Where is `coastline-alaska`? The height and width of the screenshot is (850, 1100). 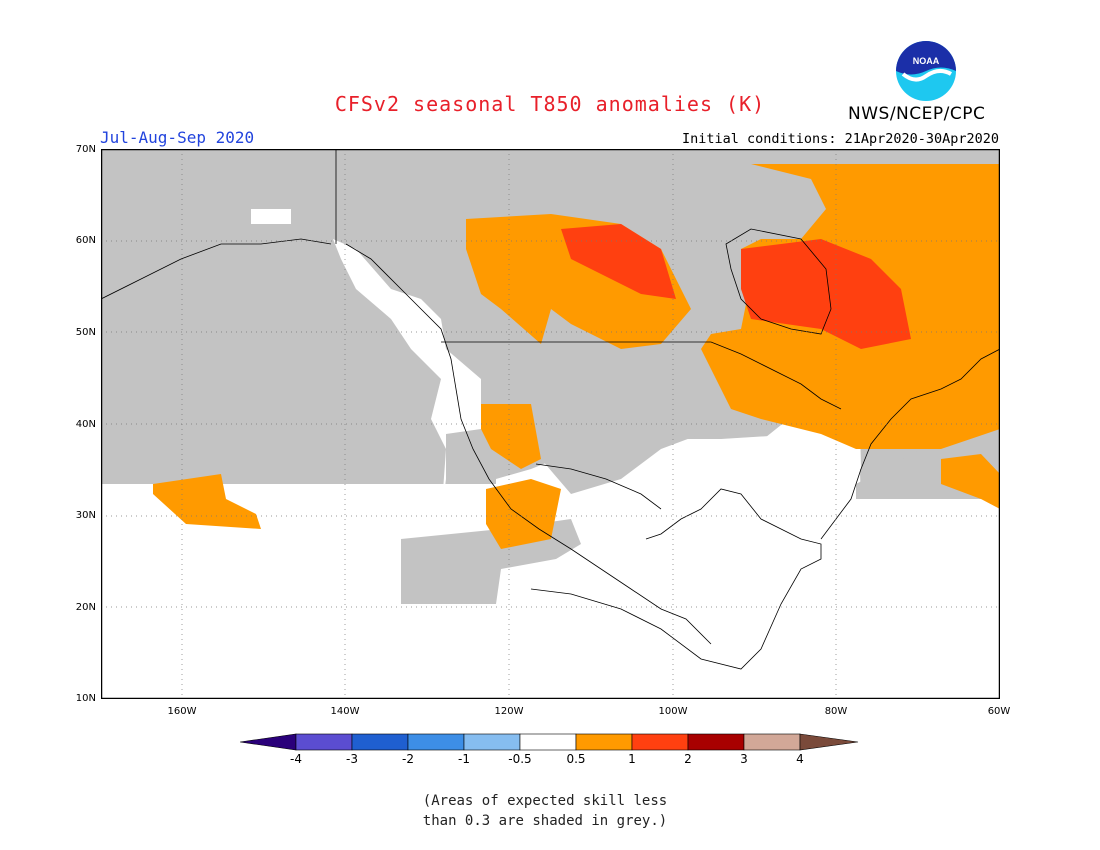
coastline-alaska is located at coordinates (216, 269).